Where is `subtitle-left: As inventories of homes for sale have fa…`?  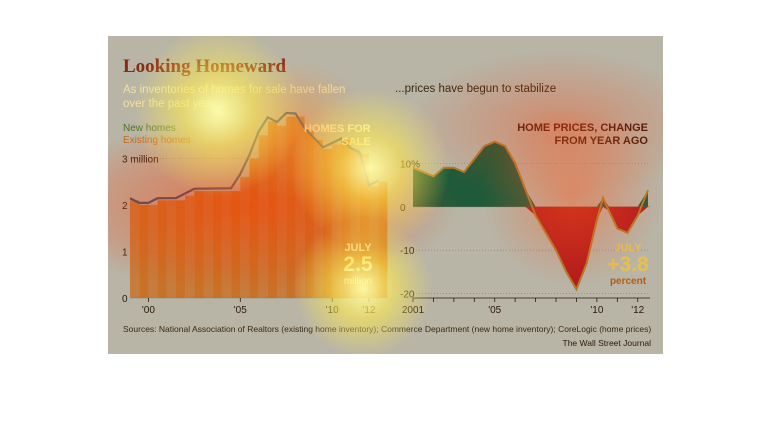 subtitle-left: As inventories of homes for sale have fa… is located at coordinates (234, 97).